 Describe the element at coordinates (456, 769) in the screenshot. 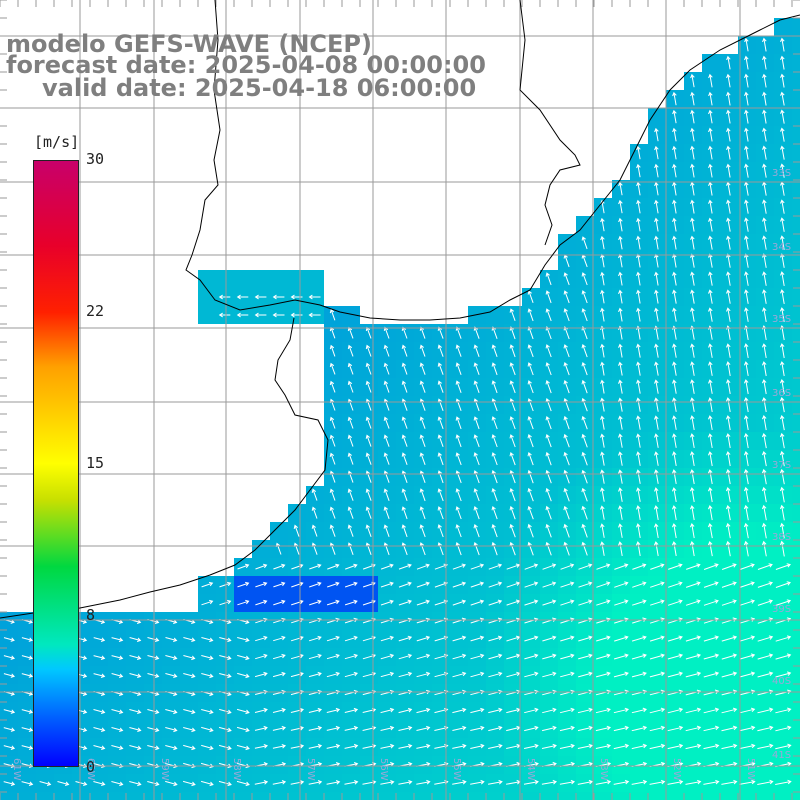

I see `longitude-label: 55W` at that location.